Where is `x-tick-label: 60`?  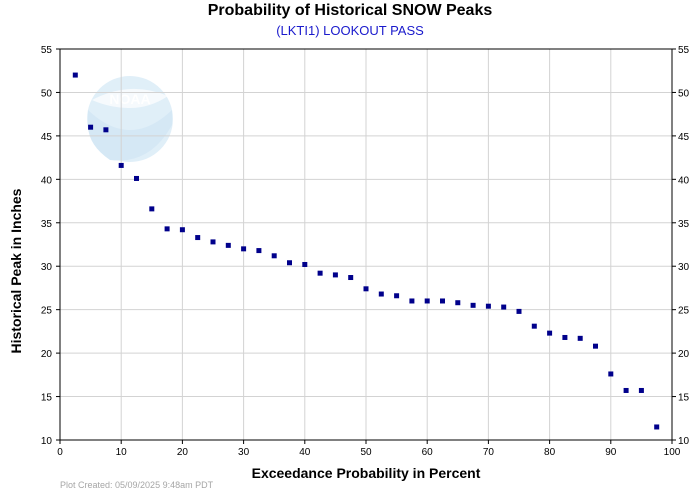
x-tick-label: 60 is located at coordinates (428, 452).